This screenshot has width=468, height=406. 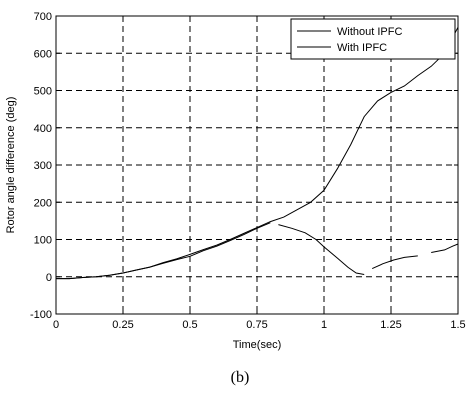 I want to click on legend-entry: Without IPFC, so click(x=369, y=32).